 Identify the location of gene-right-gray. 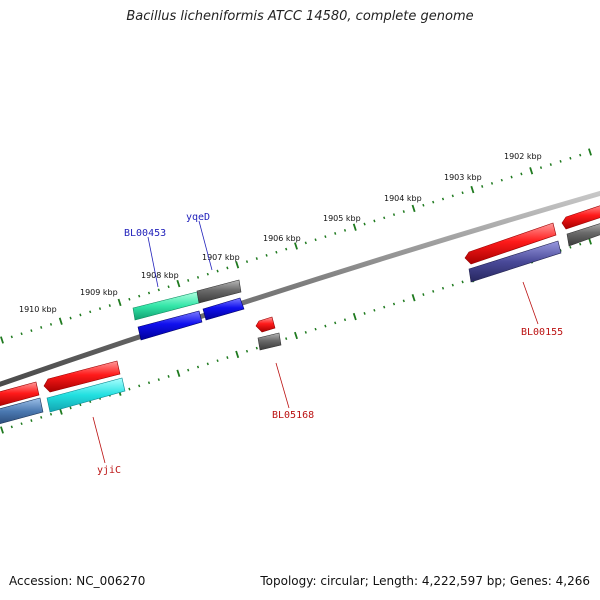
(583, 234).